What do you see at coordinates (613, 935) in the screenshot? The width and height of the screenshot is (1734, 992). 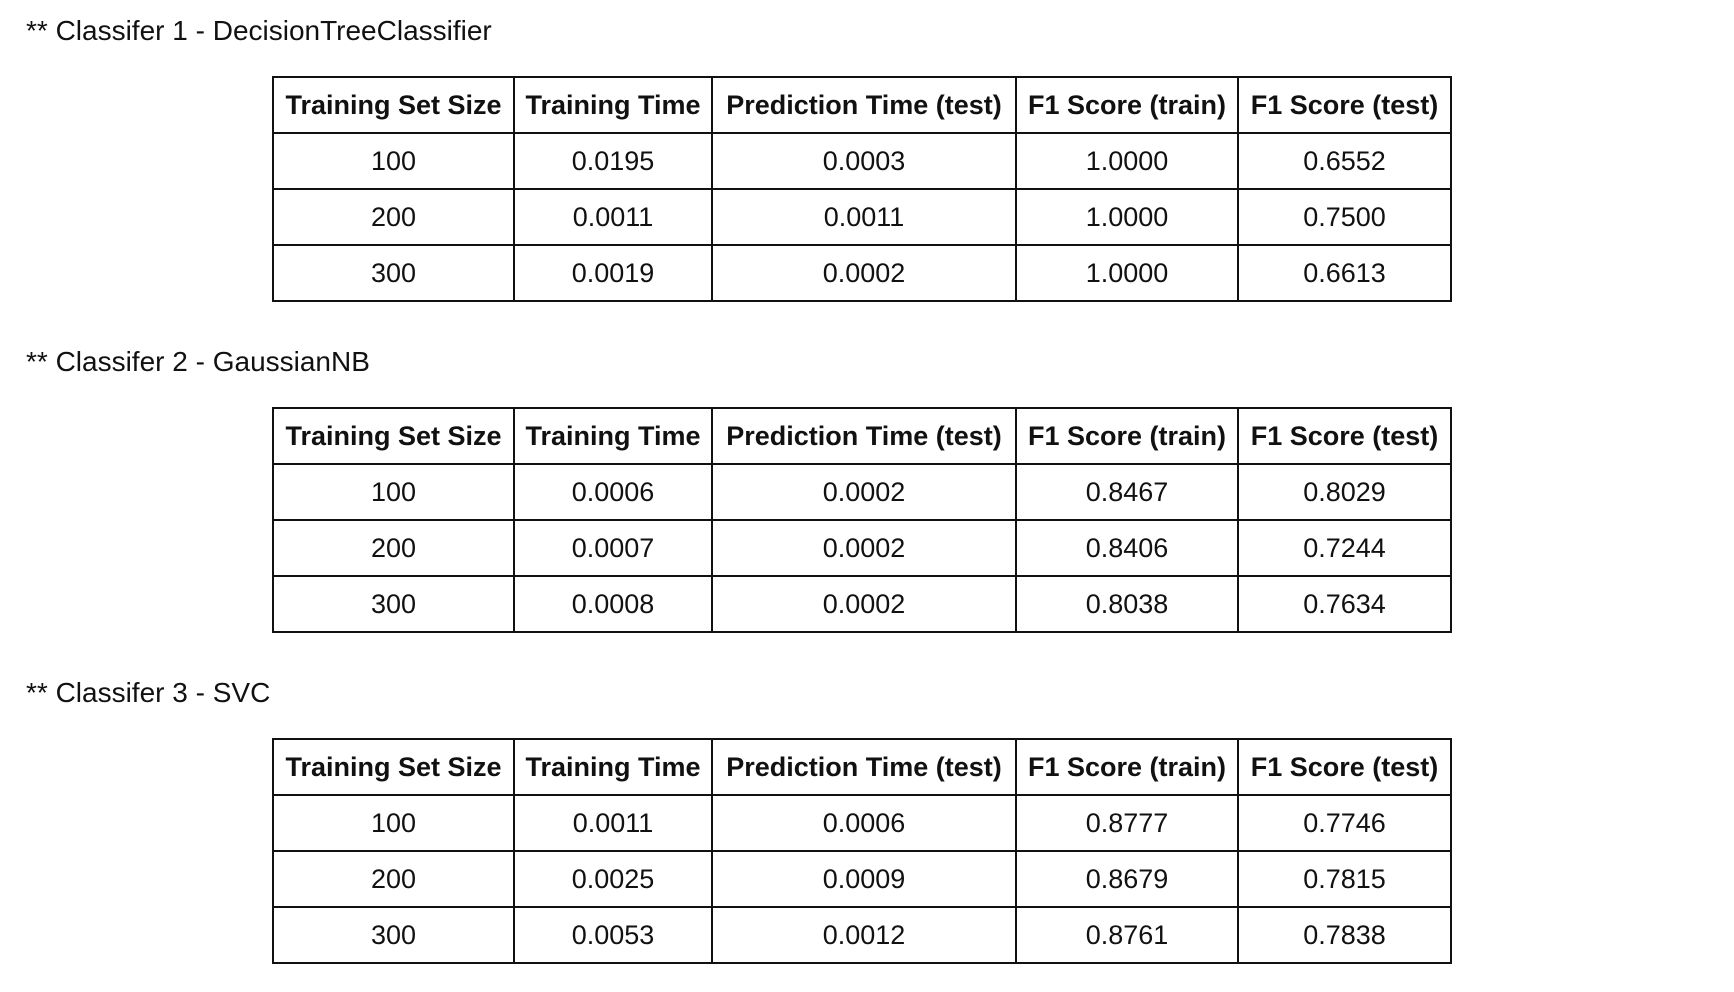 I see `table-cell: 0.0053` at bounding box center [613, 935].